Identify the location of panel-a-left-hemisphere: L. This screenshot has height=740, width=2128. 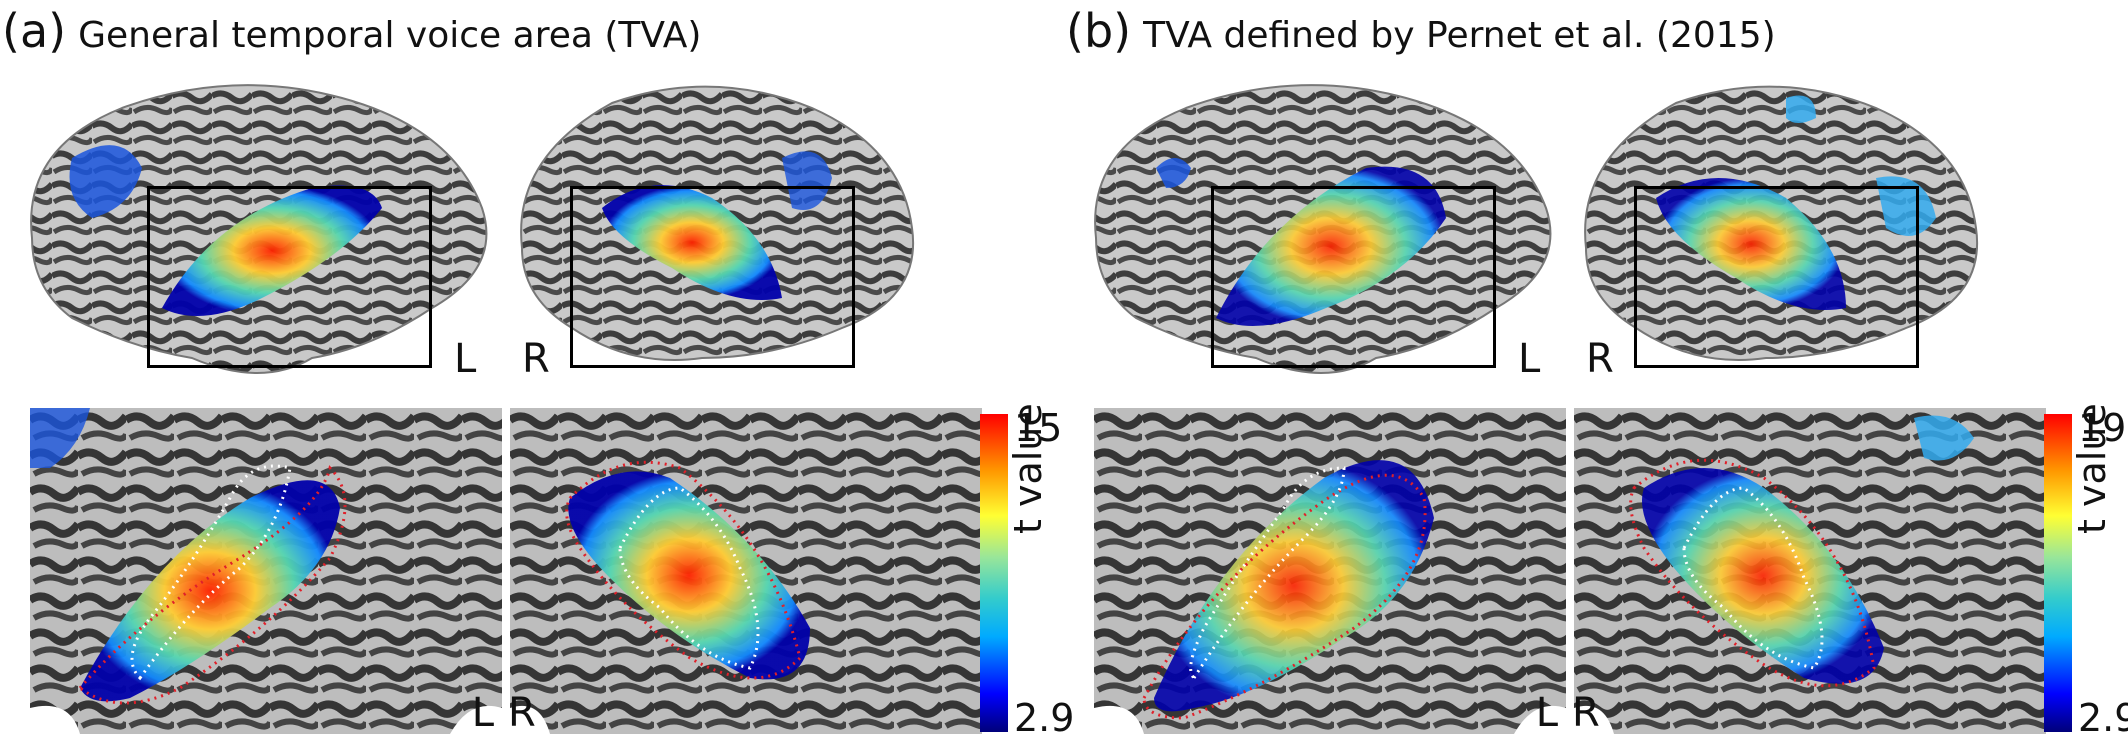
(272, 223).